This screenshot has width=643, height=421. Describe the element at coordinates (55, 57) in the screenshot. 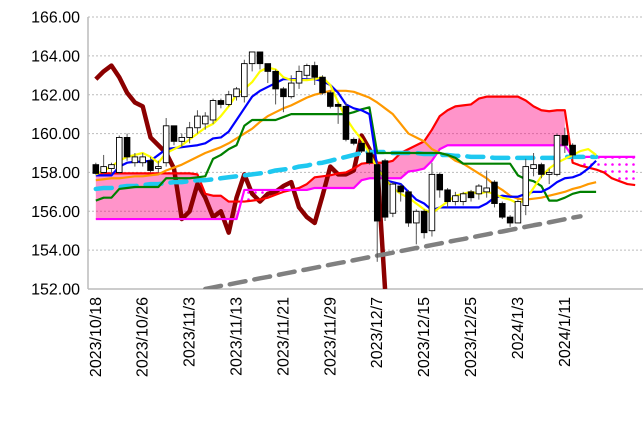

I see `y-tick-label: 164.00` at that location.